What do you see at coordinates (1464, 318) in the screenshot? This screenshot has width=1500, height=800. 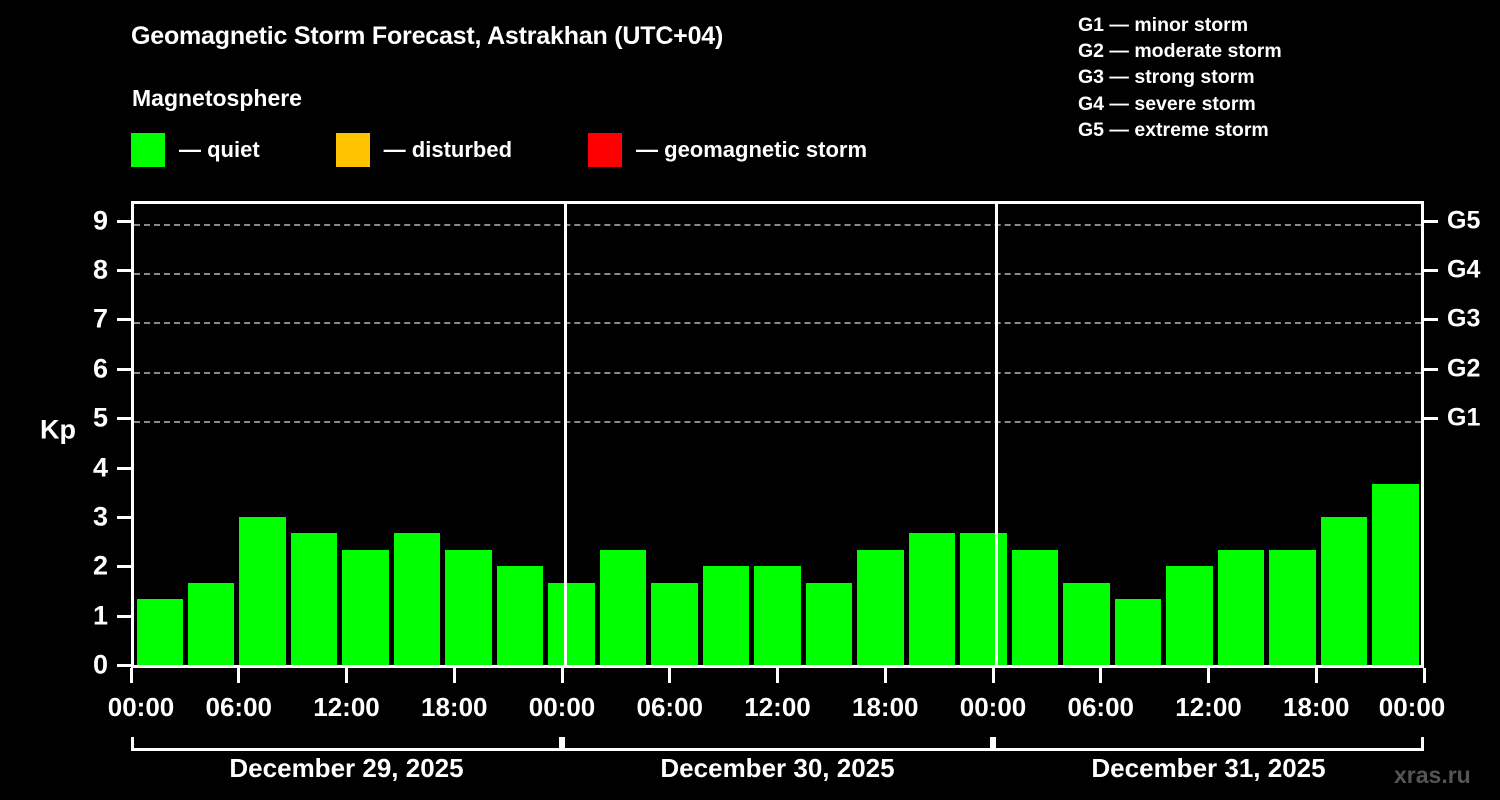 I see `g-axis-label-g3: G3` at bounding box center [1464, 318].